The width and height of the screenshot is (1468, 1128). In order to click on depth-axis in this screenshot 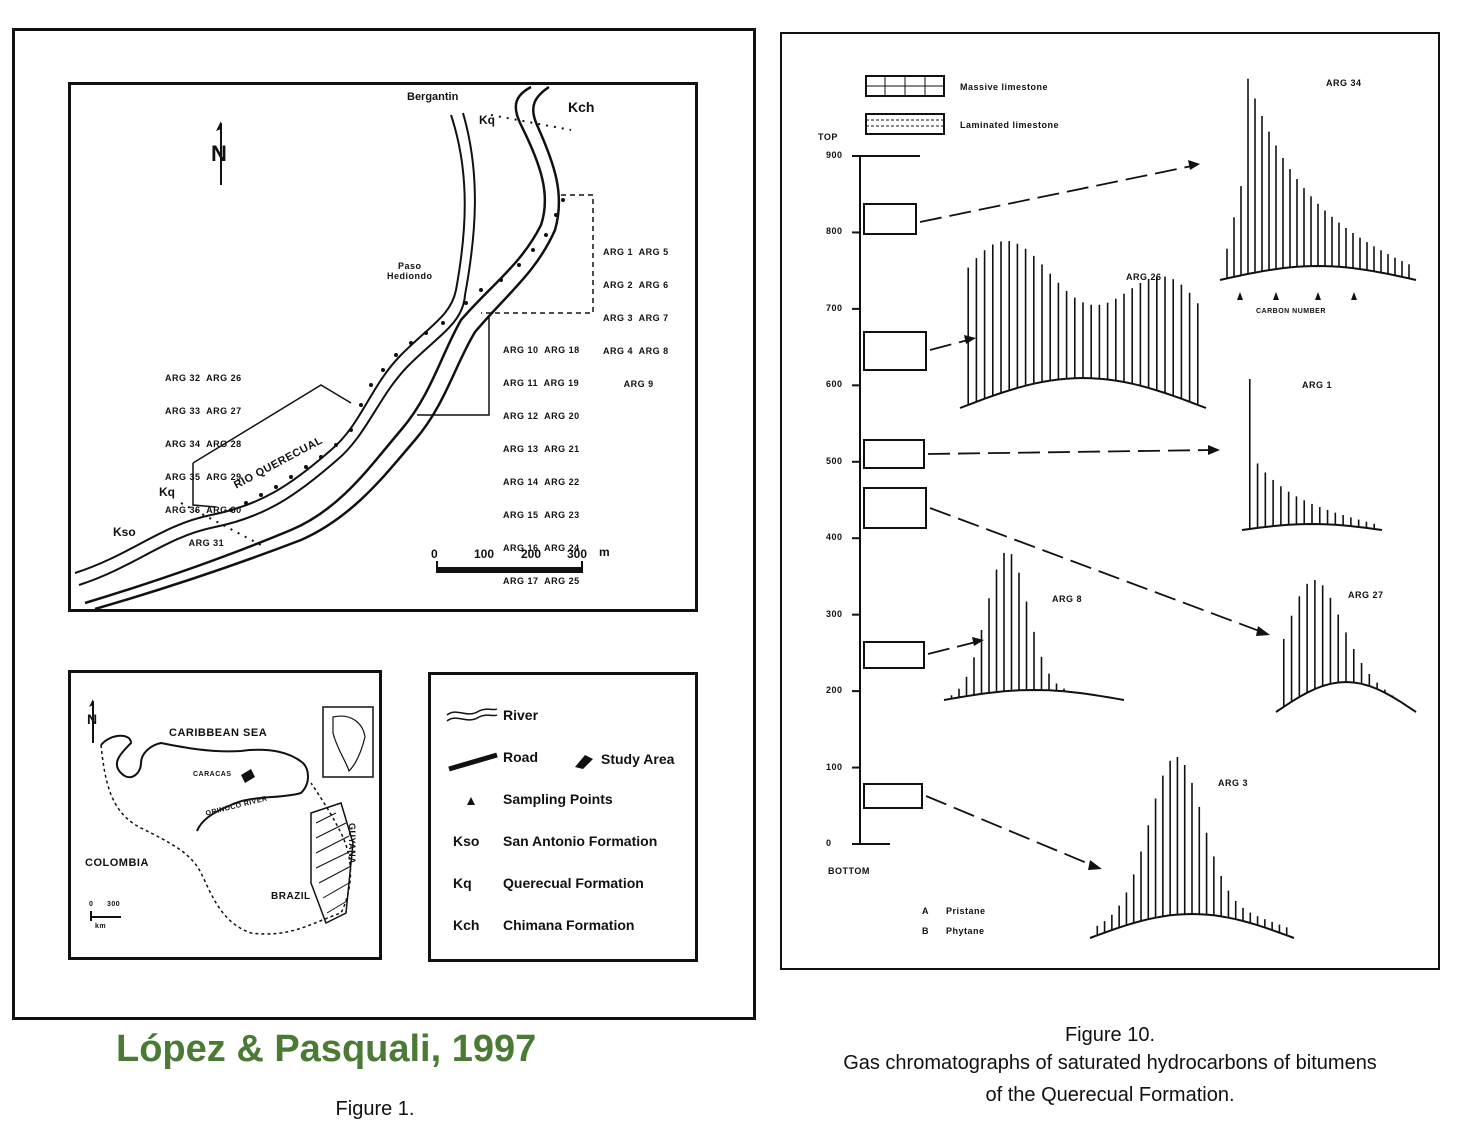, I will do `click(889, 500)`.